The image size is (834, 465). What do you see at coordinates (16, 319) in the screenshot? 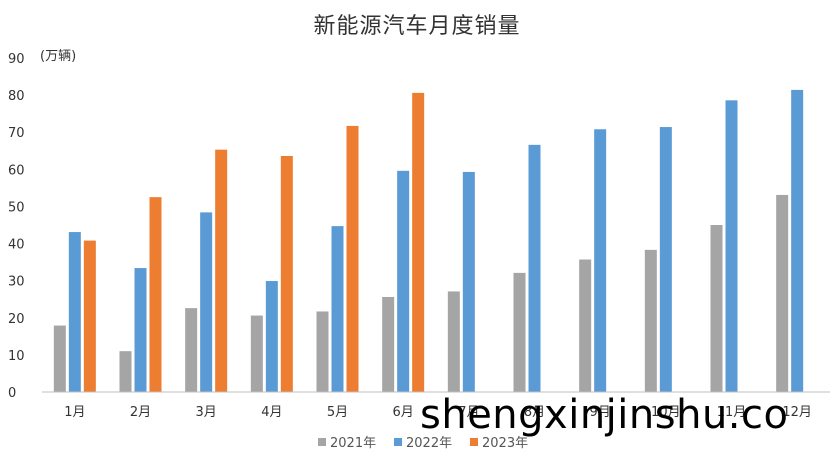
I see `y-tick-label: 20` at bounding box center [16, 319].